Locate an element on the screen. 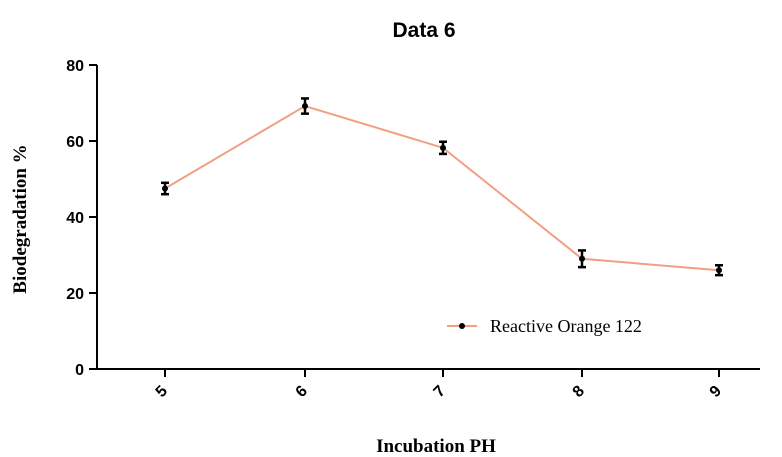 Image resolution: width=782 pixels, height=457 pixels. legend: Reactive Orange 122 is located at coordinates (544, 326).